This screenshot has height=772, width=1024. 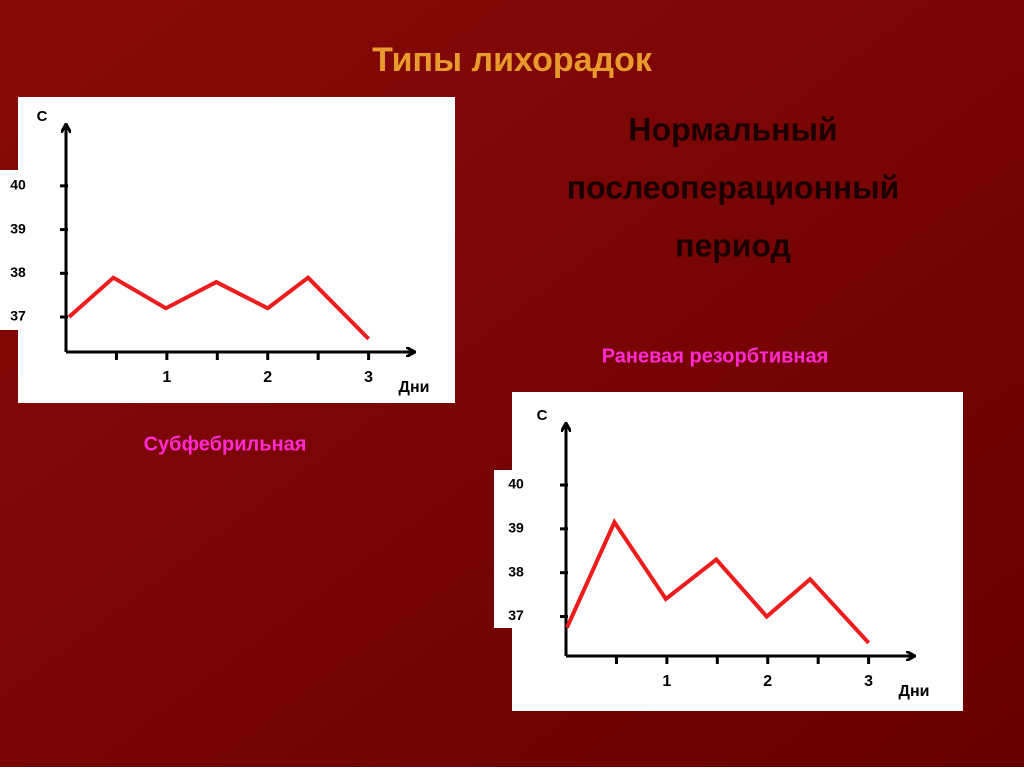 What do you see at coordinates (715, 356) in the screenshot?
I see `chart-title: Раневая резорбтивная` at bounding box center [715, 356].